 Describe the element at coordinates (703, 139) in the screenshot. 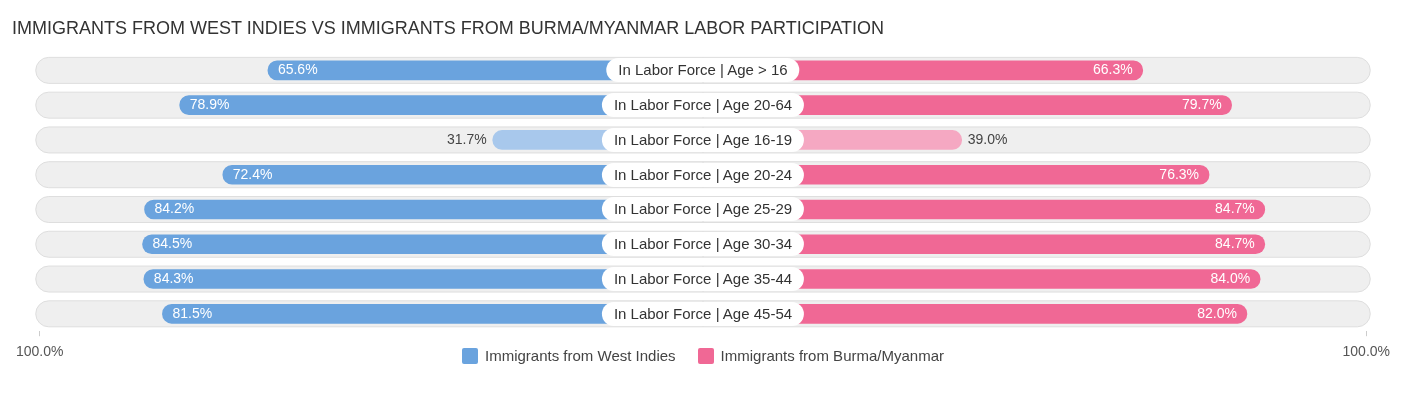

I see `y-tick-label: In Labor Force | Age 16-19` at that location.